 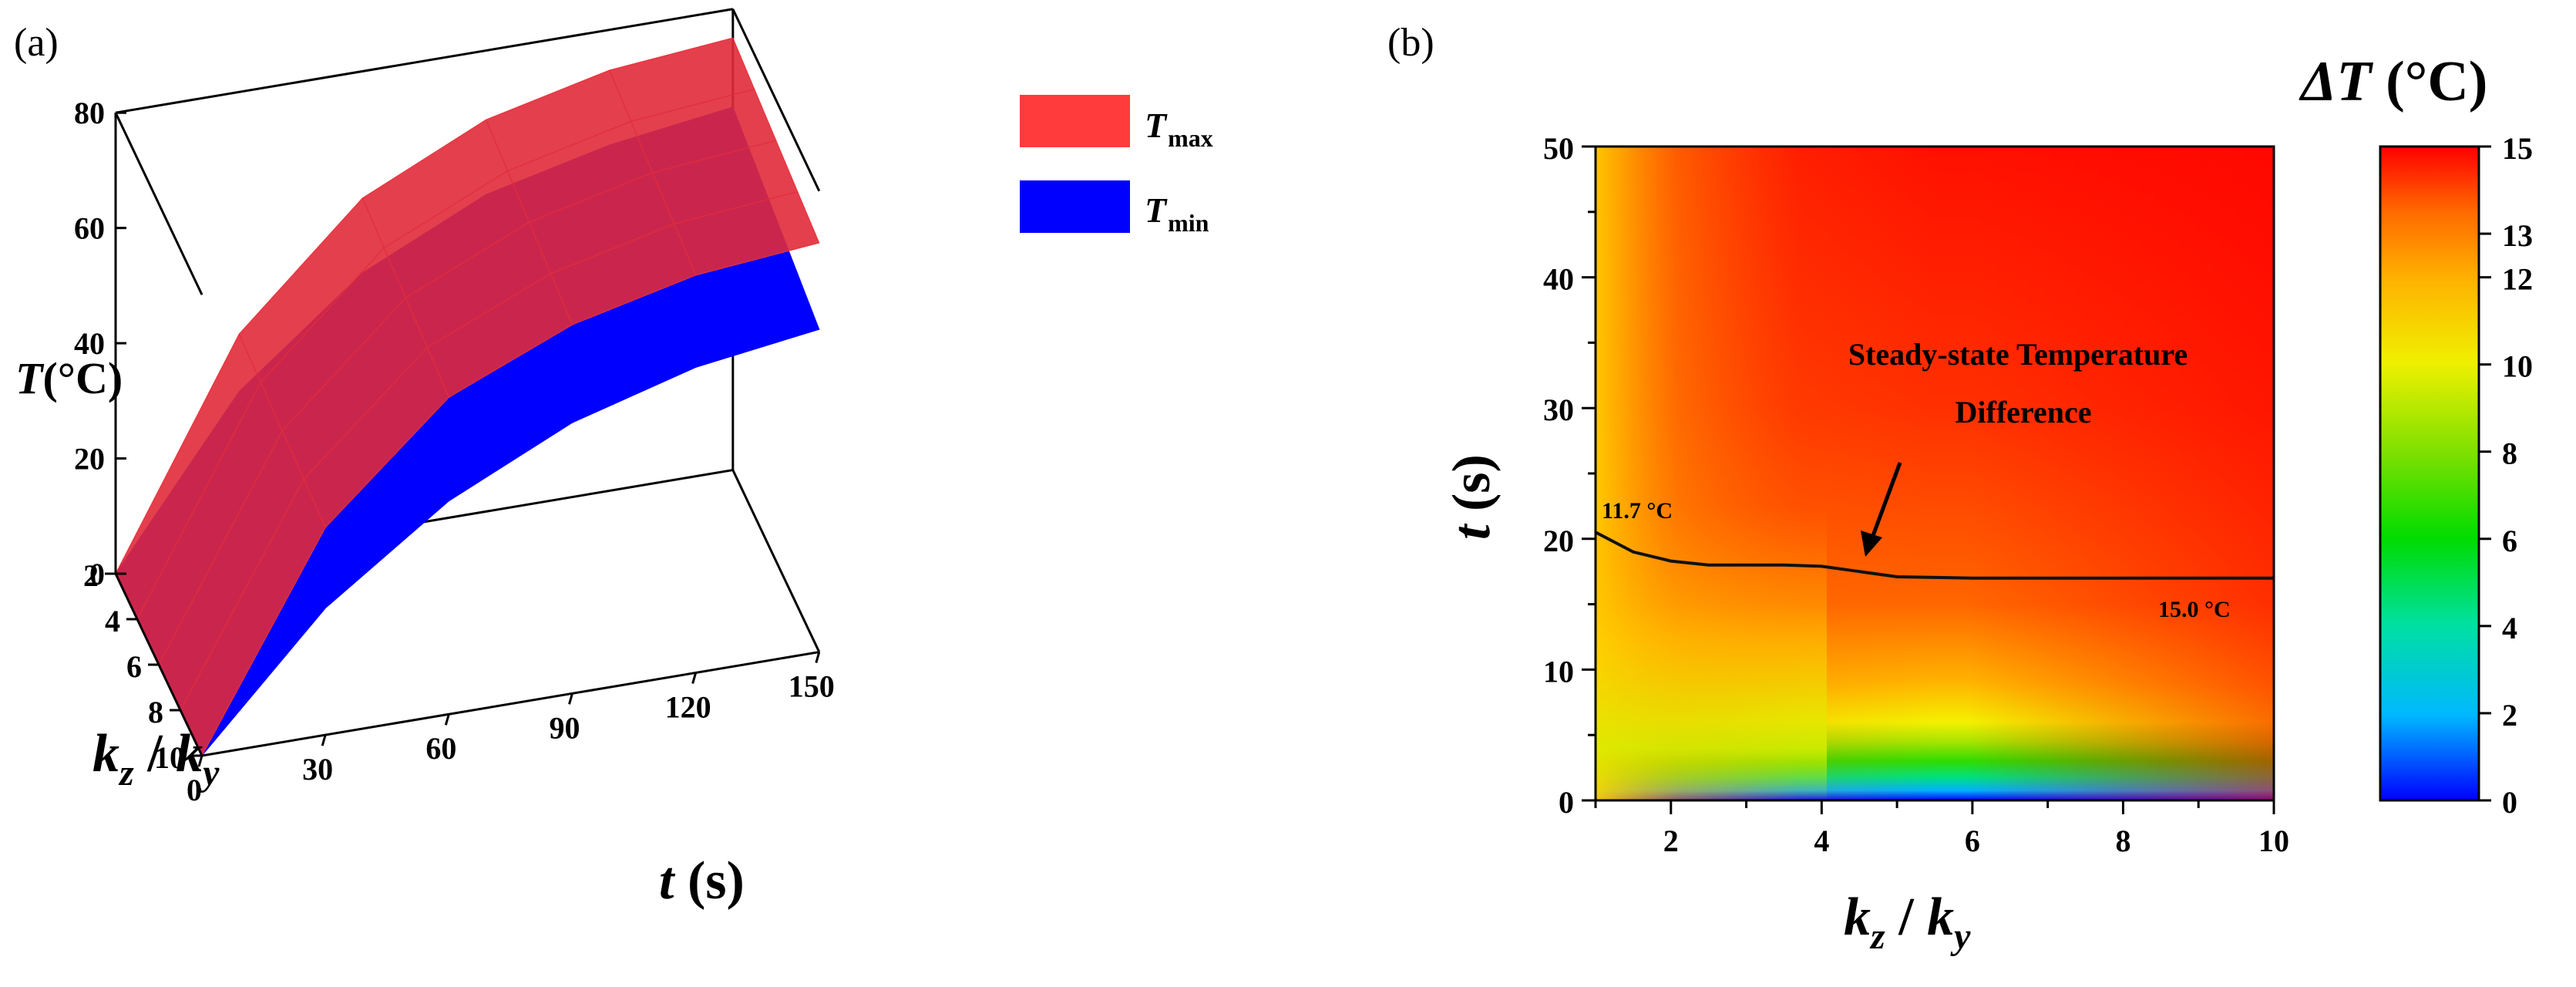 I want to click on z-tick-label: 80, so click(x=89, y=113).